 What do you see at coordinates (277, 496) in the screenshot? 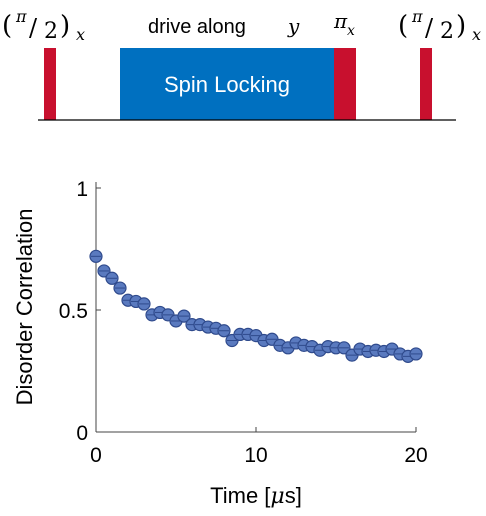
I see `x-axis-label-unit: μ` at bounding box center [277, 496].